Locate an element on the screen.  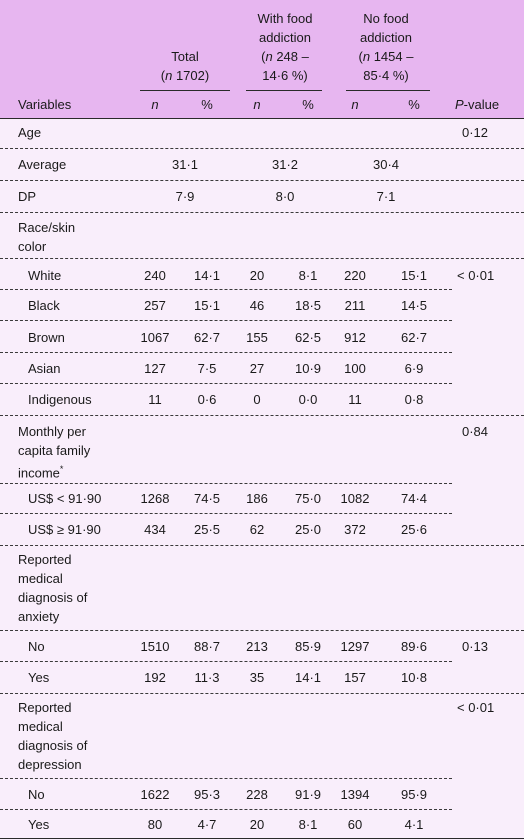
row-asian-total-pct: 7·5 is located at coordinates (207, 368).